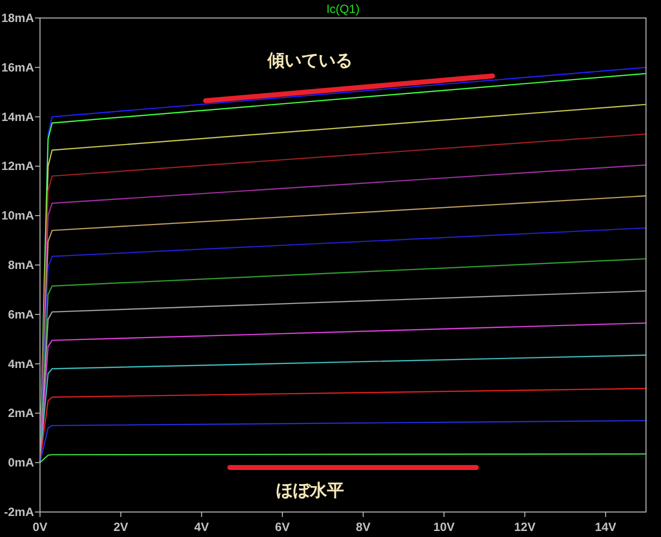 This screenshot has height=537, width=661. I want to click on annotation: ほぼ水平, so click(310, 490).